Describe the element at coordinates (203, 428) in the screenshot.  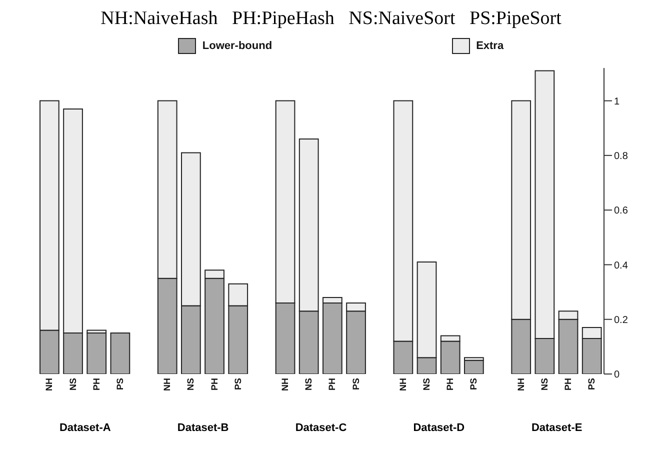
I see `text: Dataset-B` at that location.